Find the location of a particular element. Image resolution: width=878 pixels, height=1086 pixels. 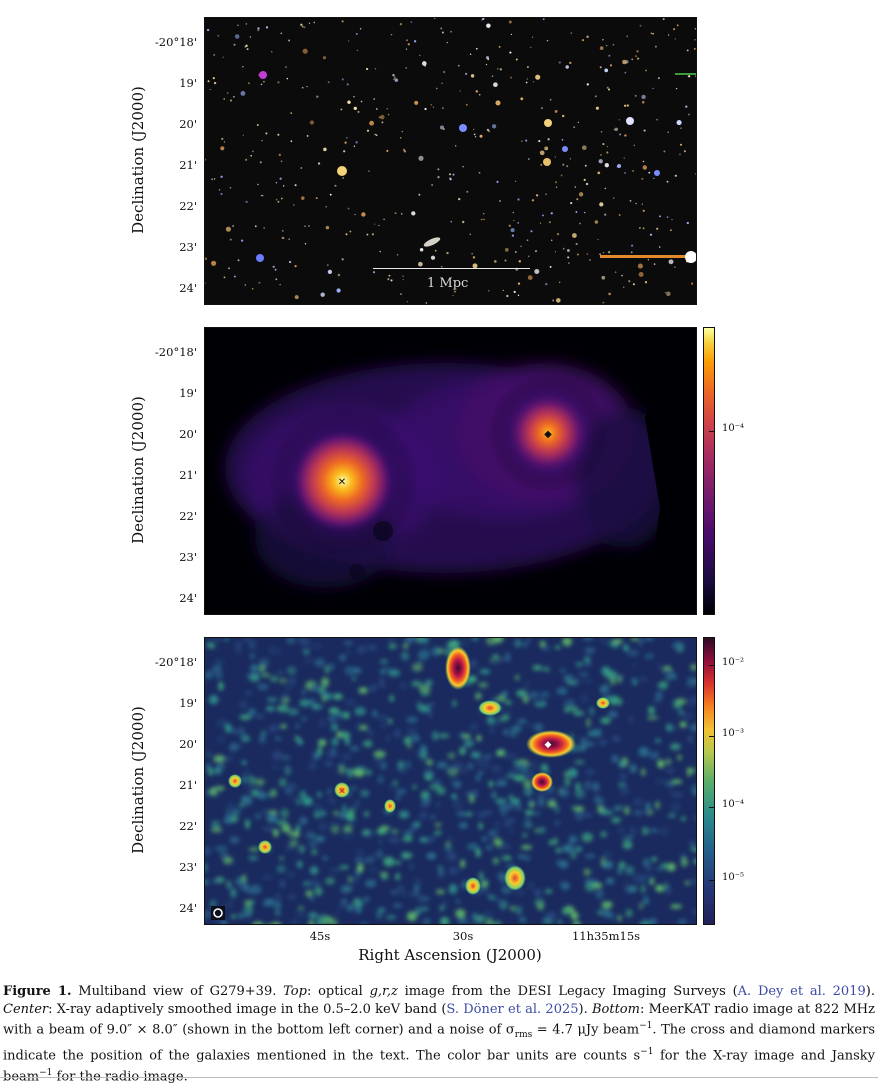

ra-tick: 11h35m15s is located at coordinates (606, 936).